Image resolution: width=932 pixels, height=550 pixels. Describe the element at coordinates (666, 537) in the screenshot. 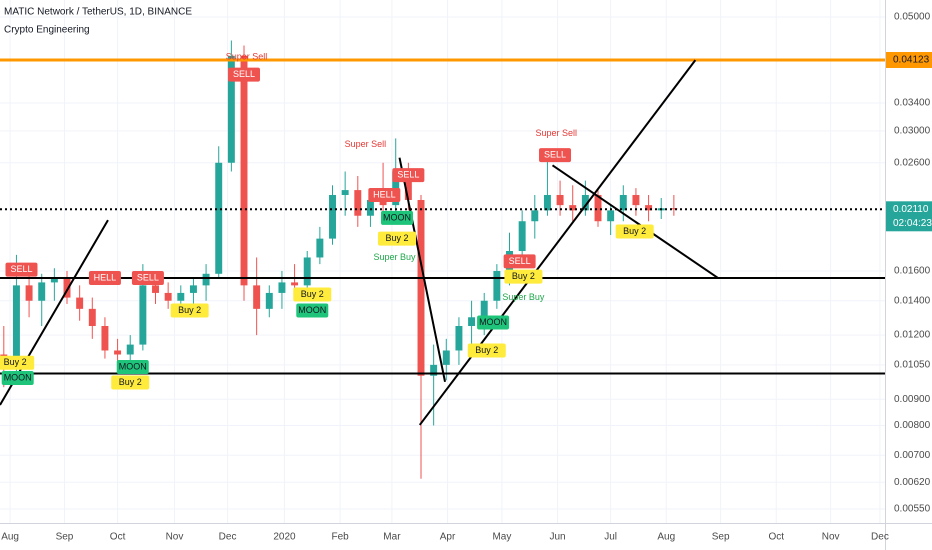

I see `x-tick-label: Aug` at that location.